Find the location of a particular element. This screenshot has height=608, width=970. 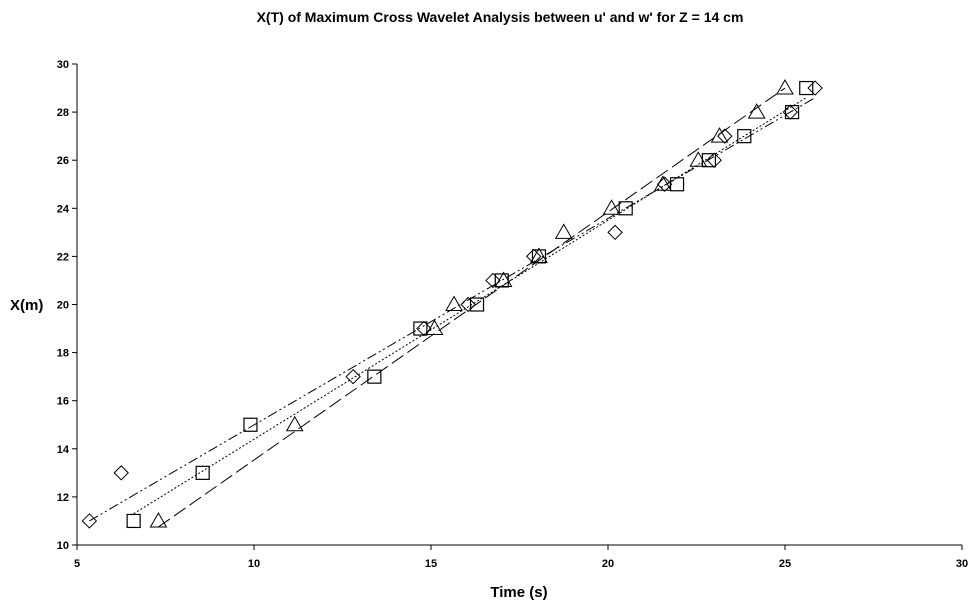

y-tick-label: 26 is located at coordinates (63, 161).